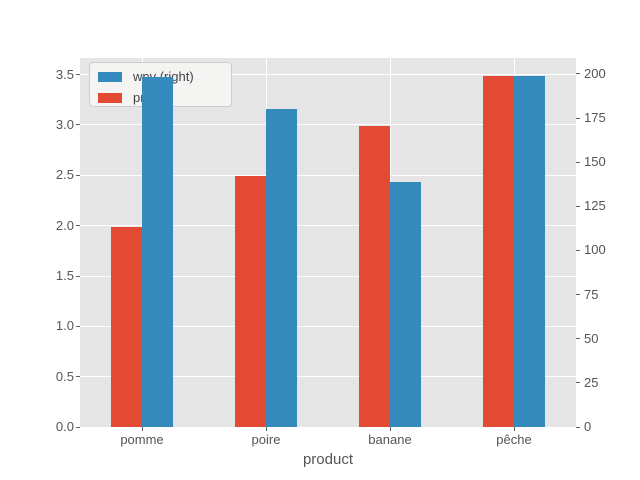 This screenshot has width=640, height=480. Describe the element at coordinates (64, 326) in the screenshot. I see `left-tick-label: 1.0` at that location.